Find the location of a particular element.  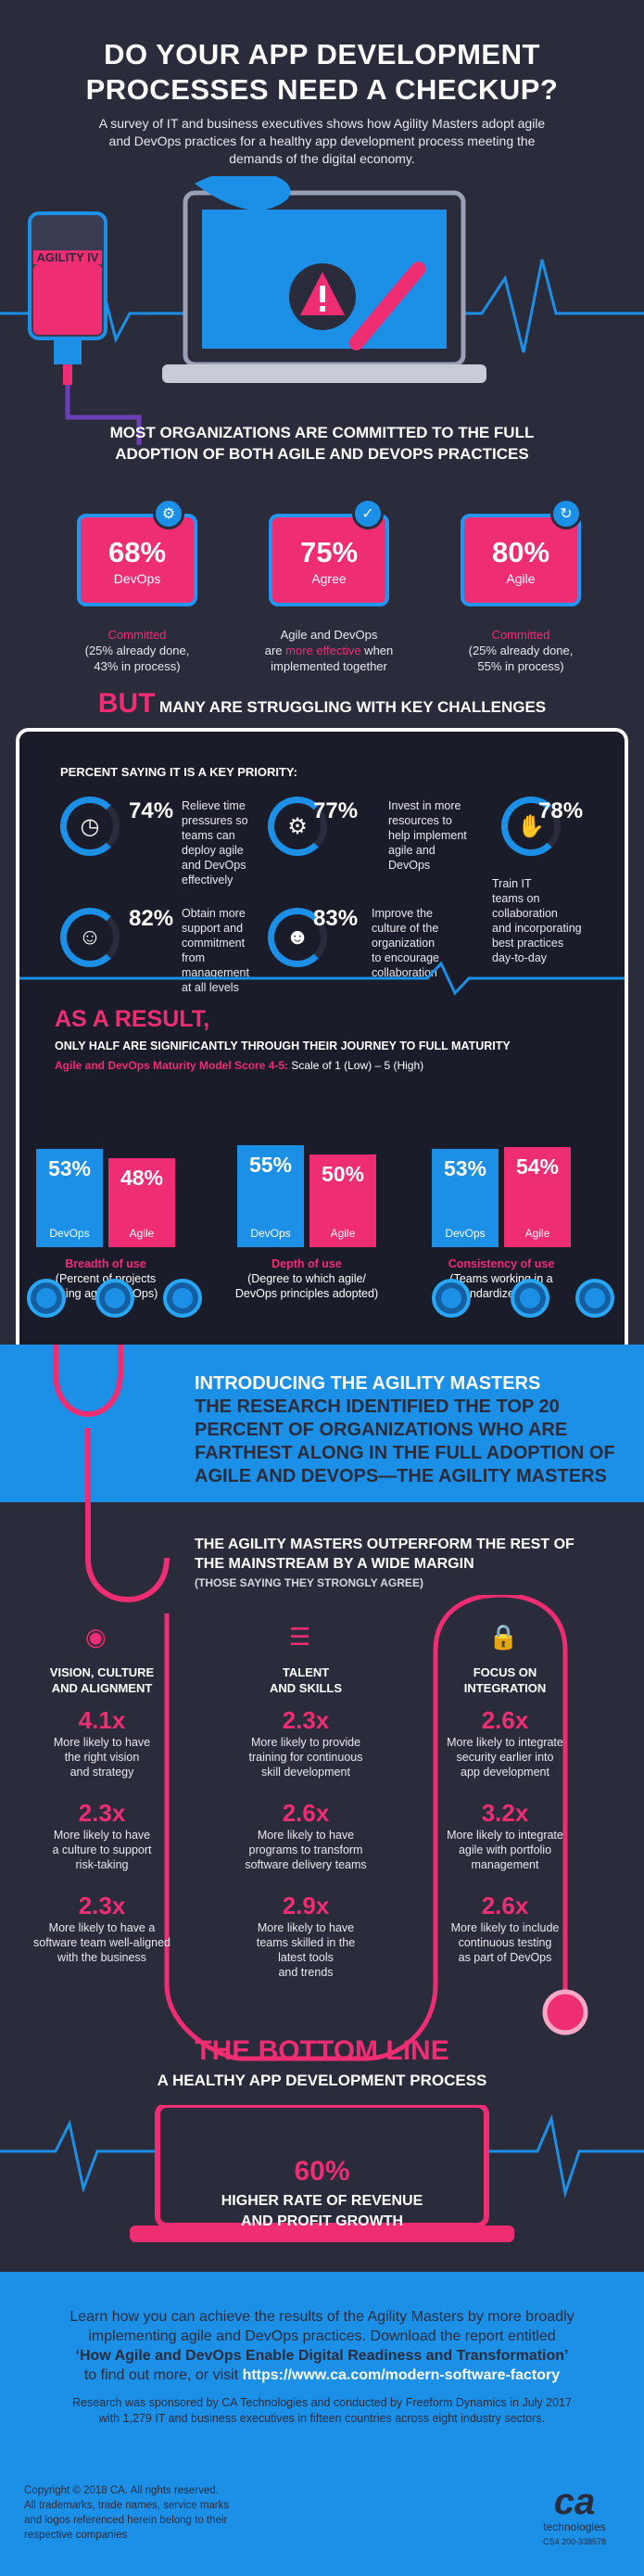

stat-line: to encourage is located at coordinates (405, 957).